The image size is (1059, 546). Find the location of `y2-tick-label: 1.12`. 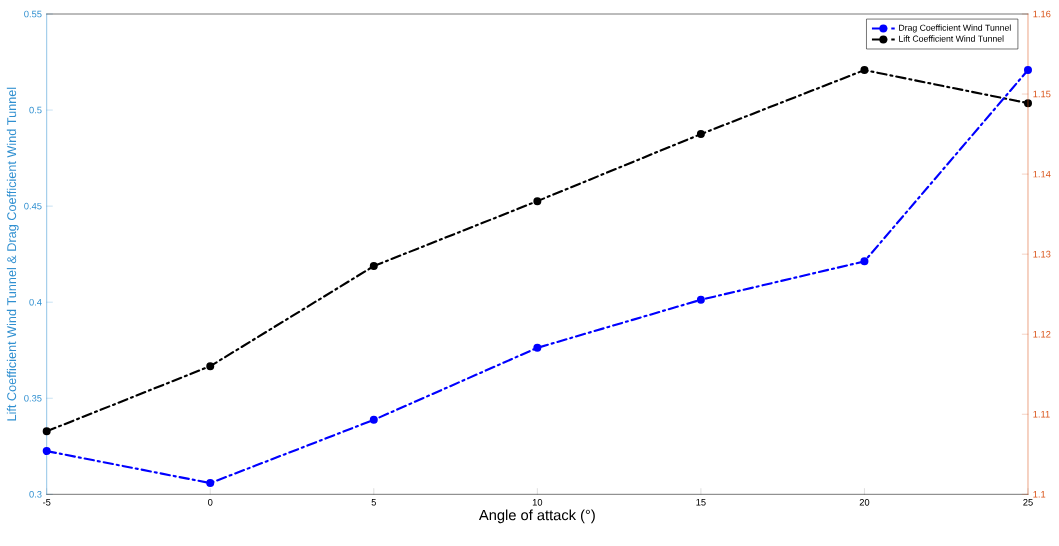

y2-tick-label: 1.12 is located at coordinates (1042, 334).